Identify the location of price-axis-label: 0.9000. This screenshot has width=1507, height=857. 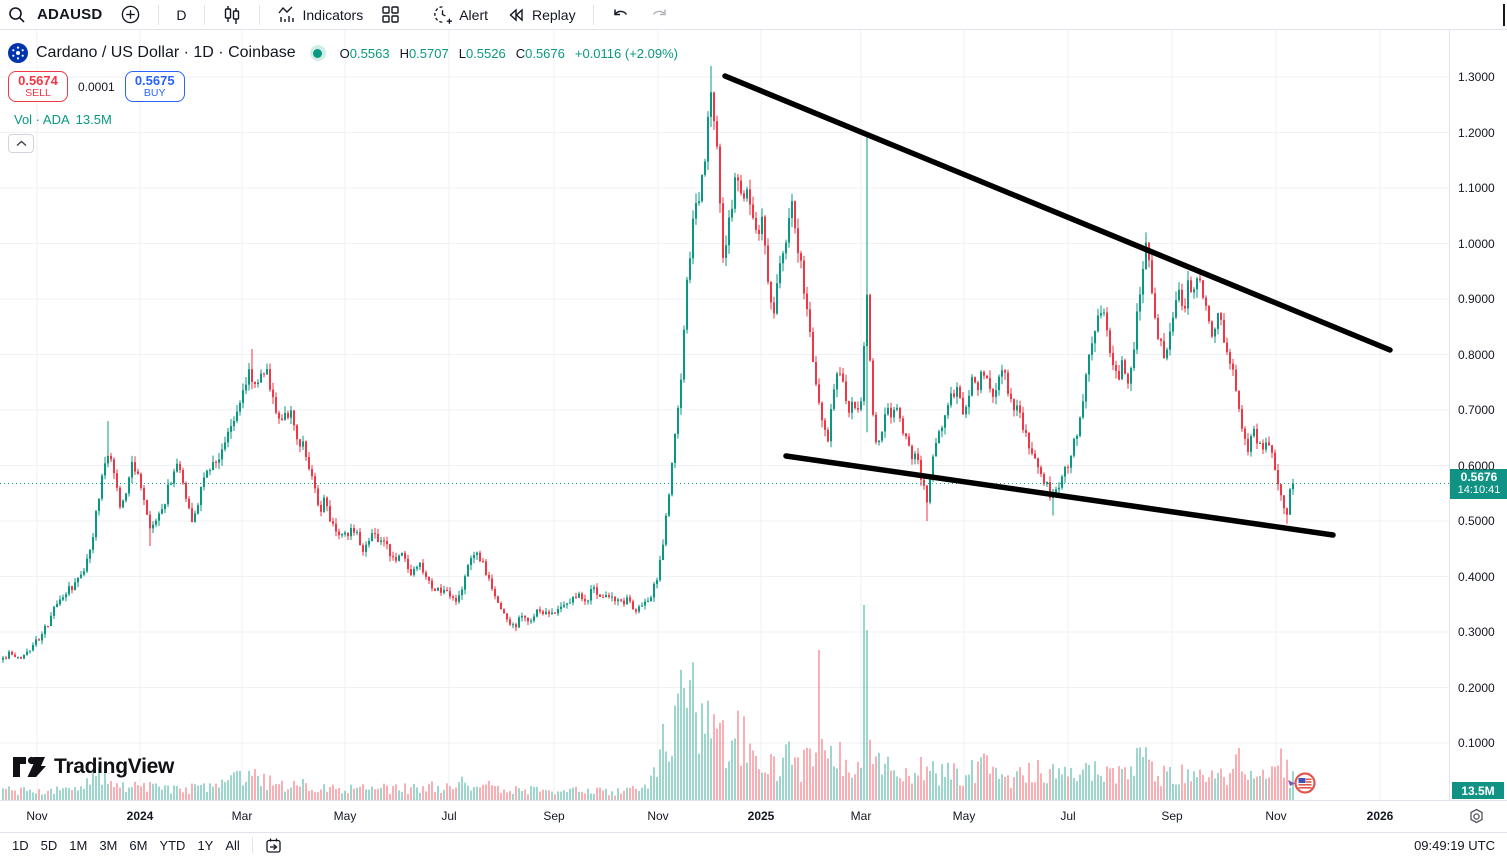
(1476, 299).